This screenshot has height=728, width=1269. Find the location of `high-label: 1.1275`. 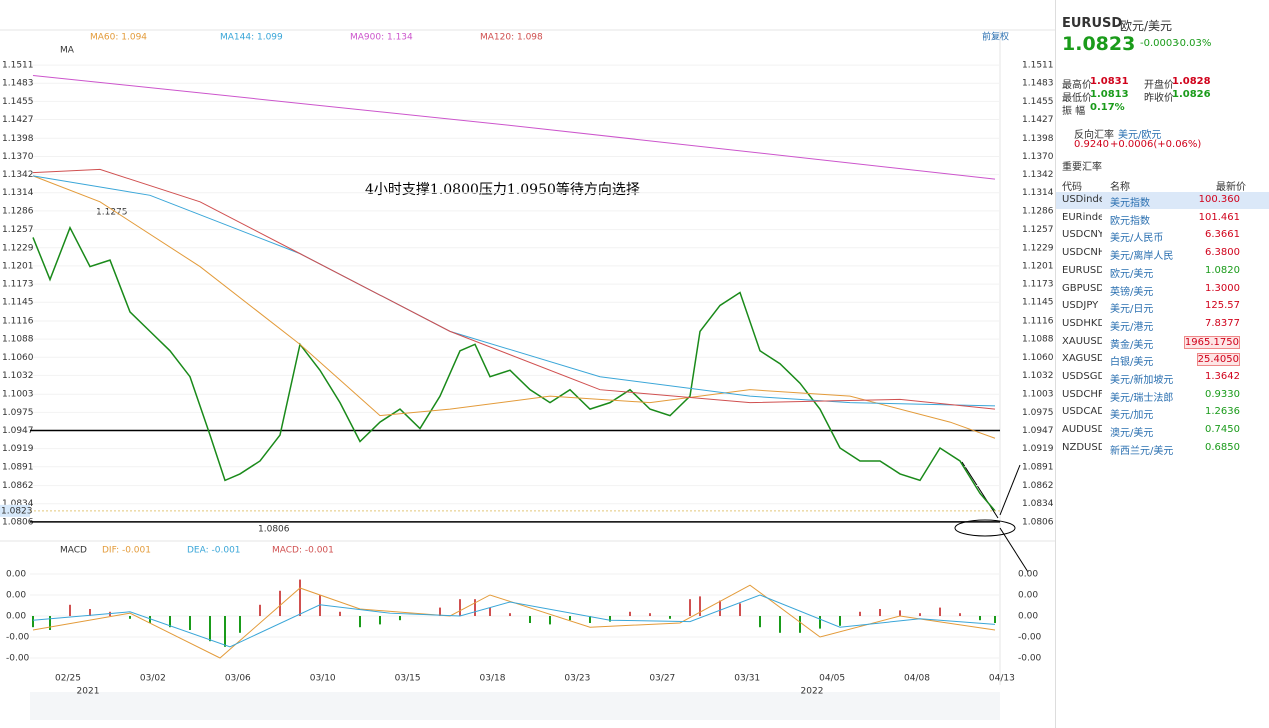

high-label: 1.1275 is located at coordinates (112, 213).